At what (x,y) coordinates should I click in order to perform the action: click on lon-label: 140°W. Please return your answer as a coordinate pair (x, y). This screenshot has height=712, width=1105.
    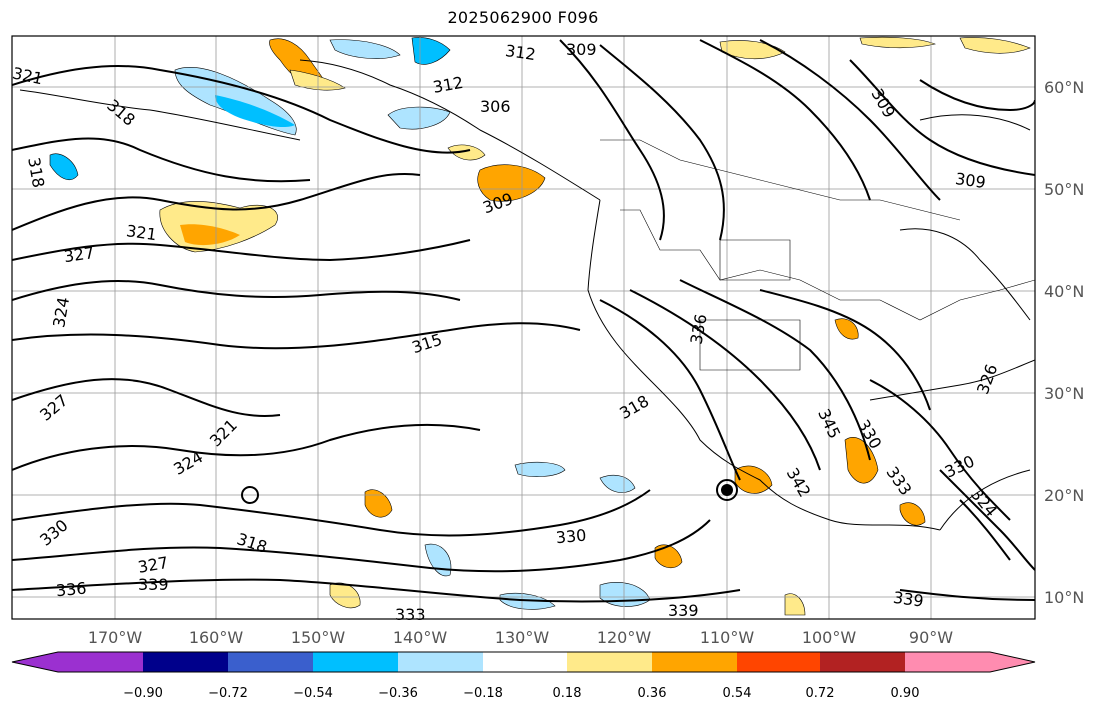
    Looking at the image, I should click on (420, 637).